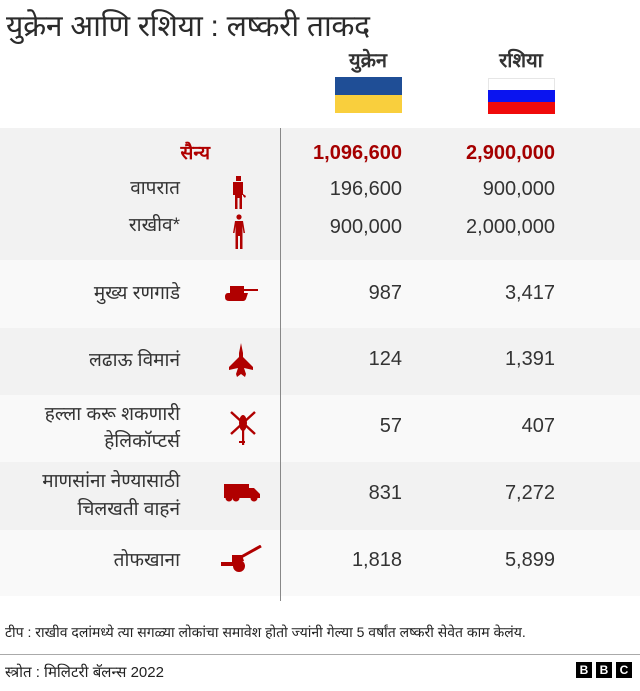 Image resolution: width=640 pixels, height=691 pixels. Describe the element at coordinates (146, 560) in the screenshot. I see `row-label-artillery: तोफखाना` at that location.